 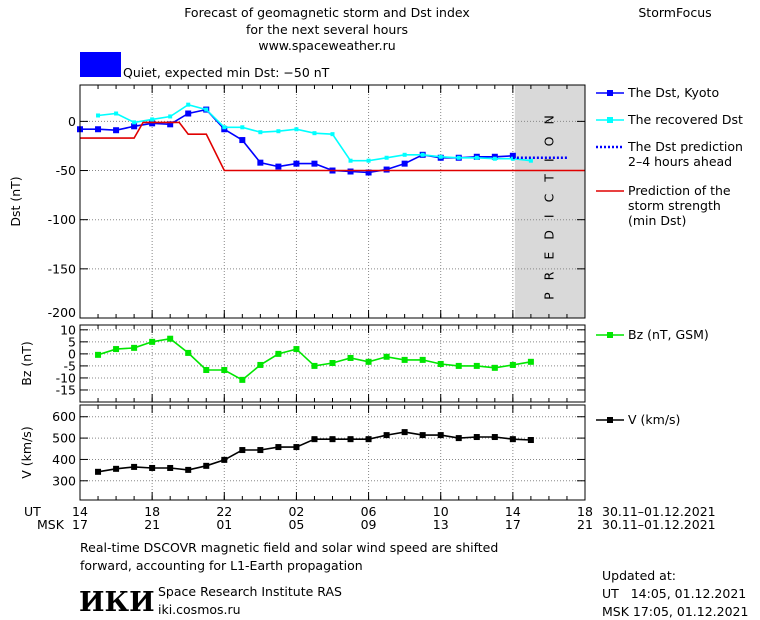 I want to click on date-range: 30.11–01.12.2021, so click(x=659, y=511).